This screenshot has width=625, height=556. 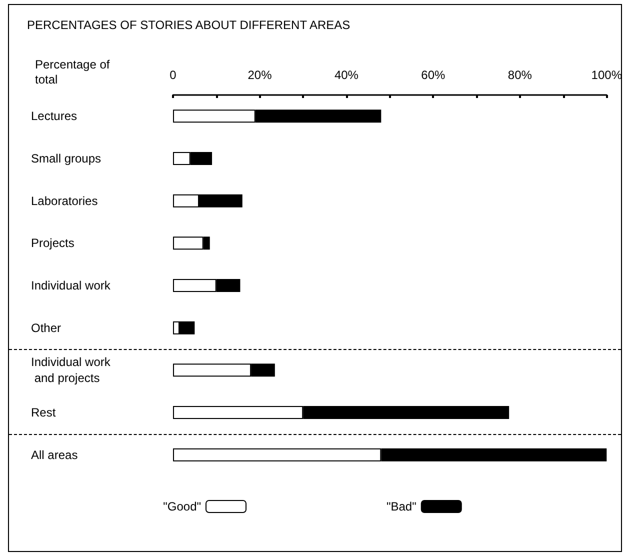 I want to click on y-tick-label: Projects, so click(x=52, y=243).